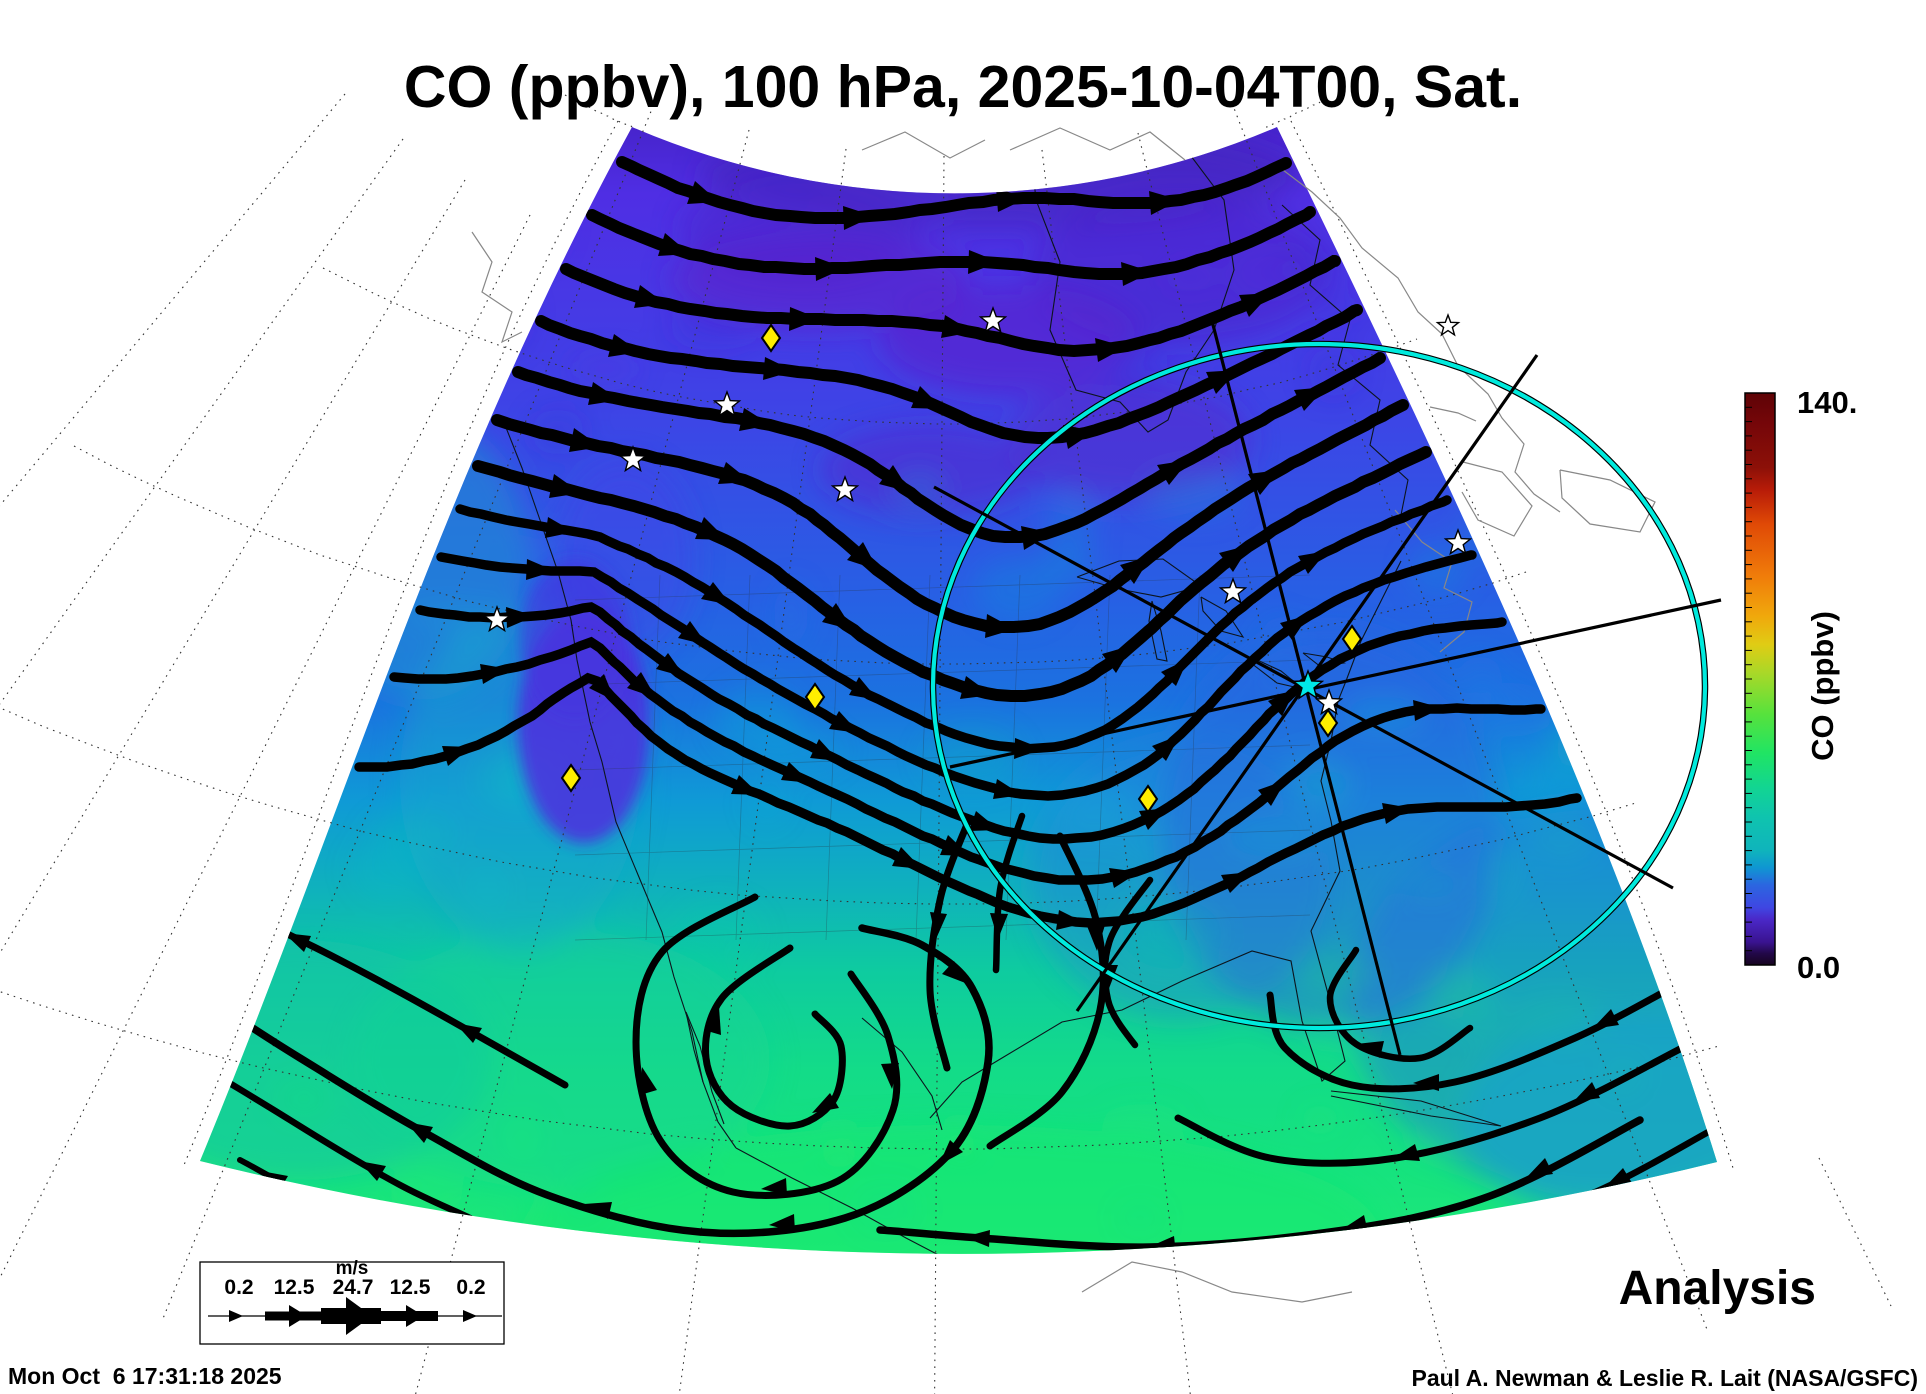 This screenshot has width=1926, height=1394. Describe the element at coordinates (1717, 1288) in the screenshot. I see `svg-text: Analysis` at that location.